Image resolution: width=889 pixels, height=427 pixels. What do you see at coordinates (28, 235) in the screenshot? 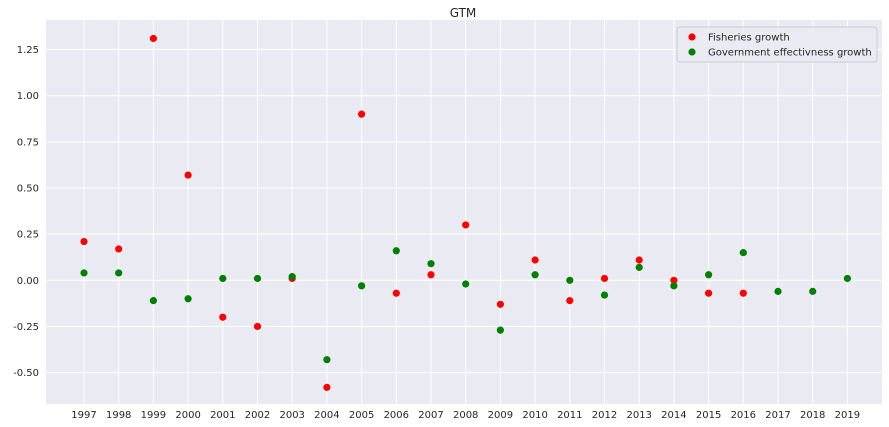
I see `y-tick-label: 0.25` at bounding box center [28, 235].